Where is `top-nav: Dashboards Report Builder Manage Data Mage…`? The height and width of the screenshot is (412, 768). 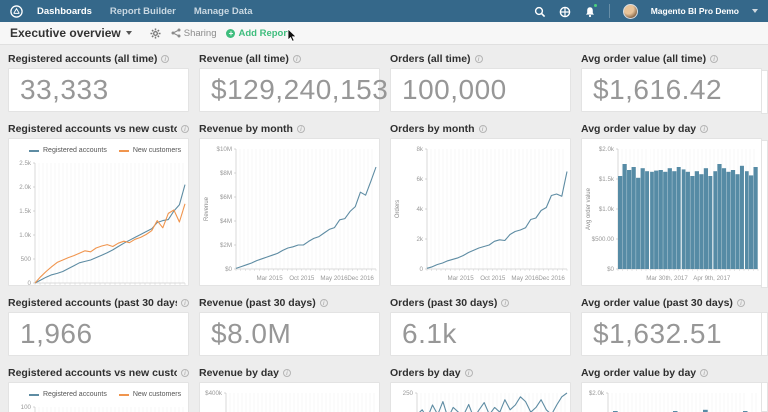 top-nav: Dashboards Report Builder Manage Data Mage… is located at coordinates (384, 11).